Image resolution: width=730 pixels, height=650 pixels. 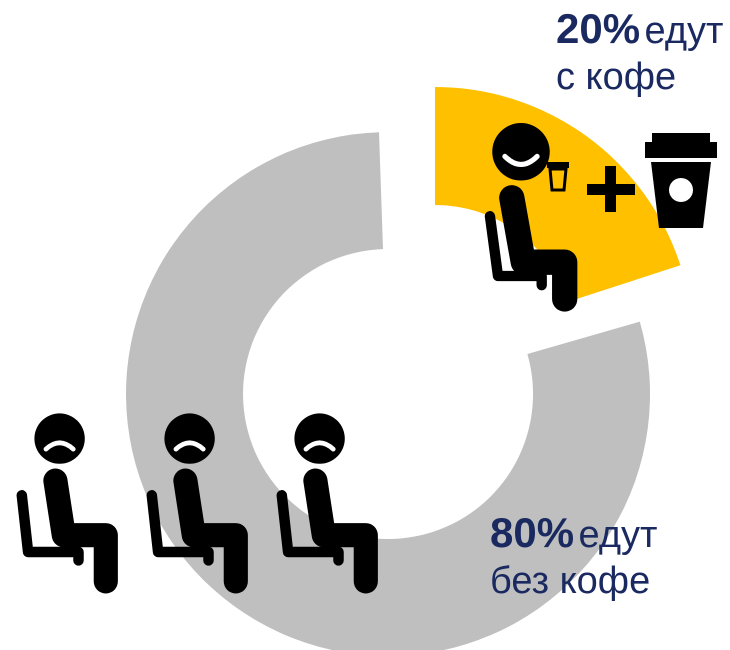 I want to click on plus-icon, so click(x=611, y=189).